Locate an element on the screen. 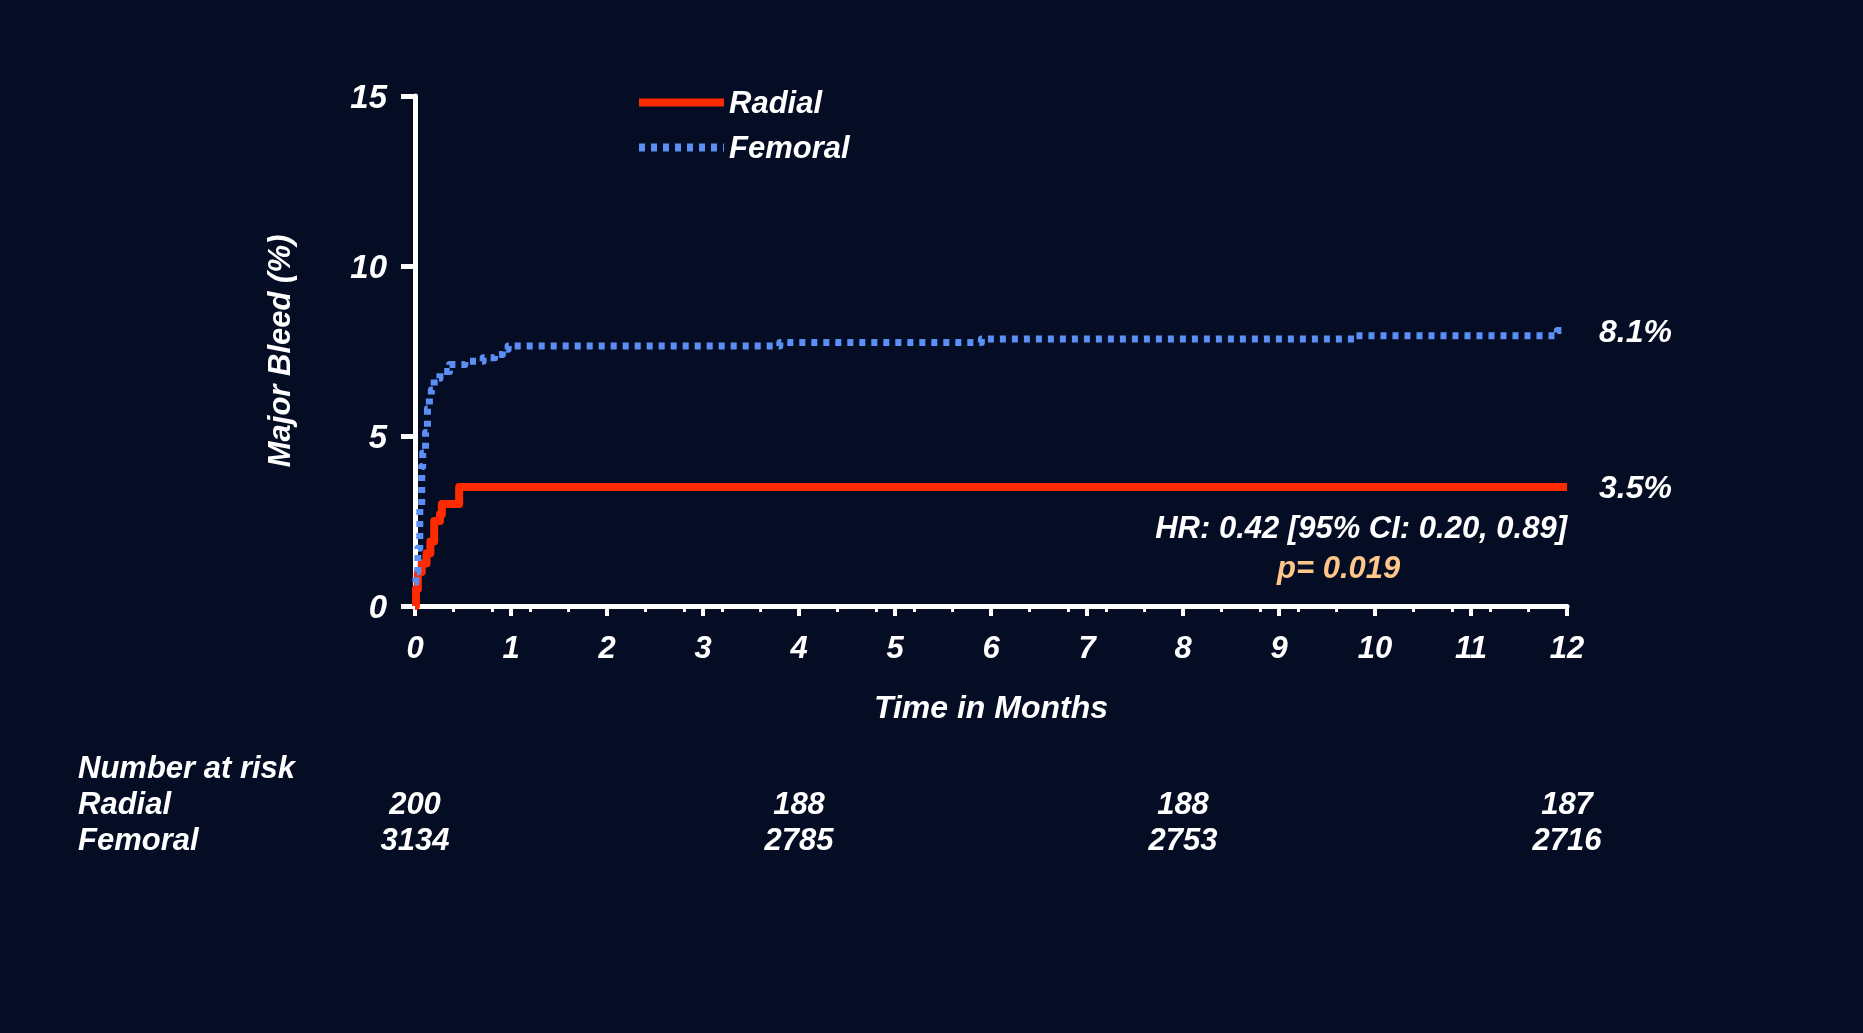 This screenshot has width=1863, height=1033. text: 187 is located at coordinates (1568, 803).